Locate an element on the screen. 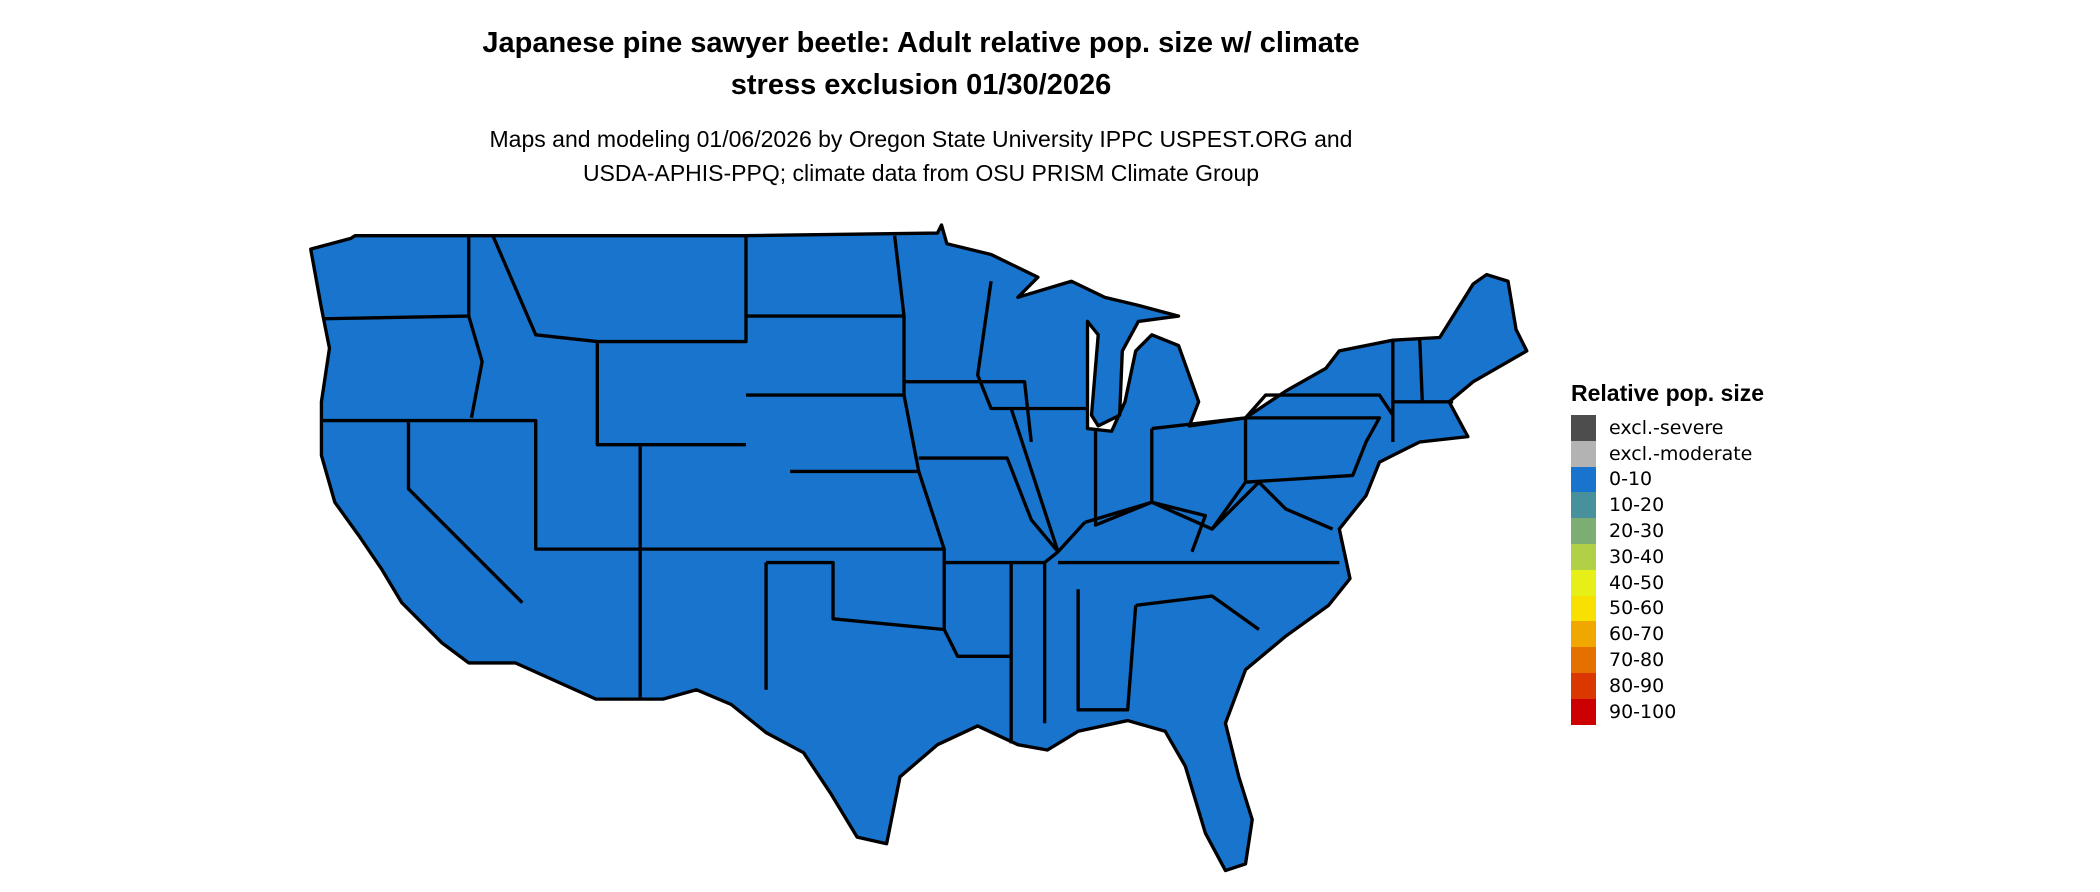 The image size is (2100, 892). legend-item: 70-80 is located at coordinates (1667, 660).